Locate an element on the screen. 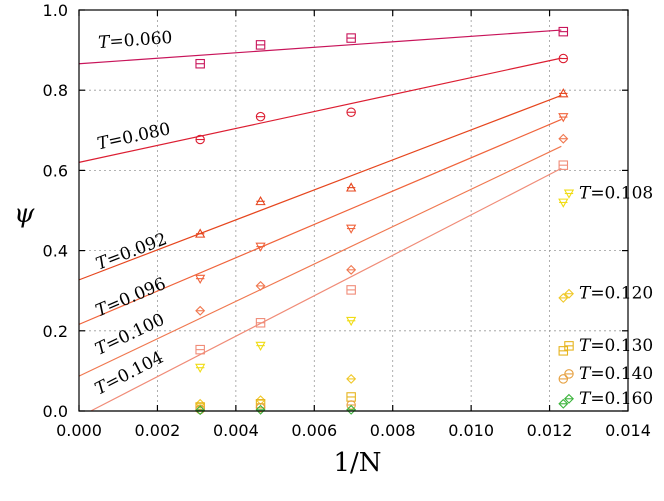 This screenshot has width=664, height=501. curve-label: T=0.060 is located at coordinates (135, 40).